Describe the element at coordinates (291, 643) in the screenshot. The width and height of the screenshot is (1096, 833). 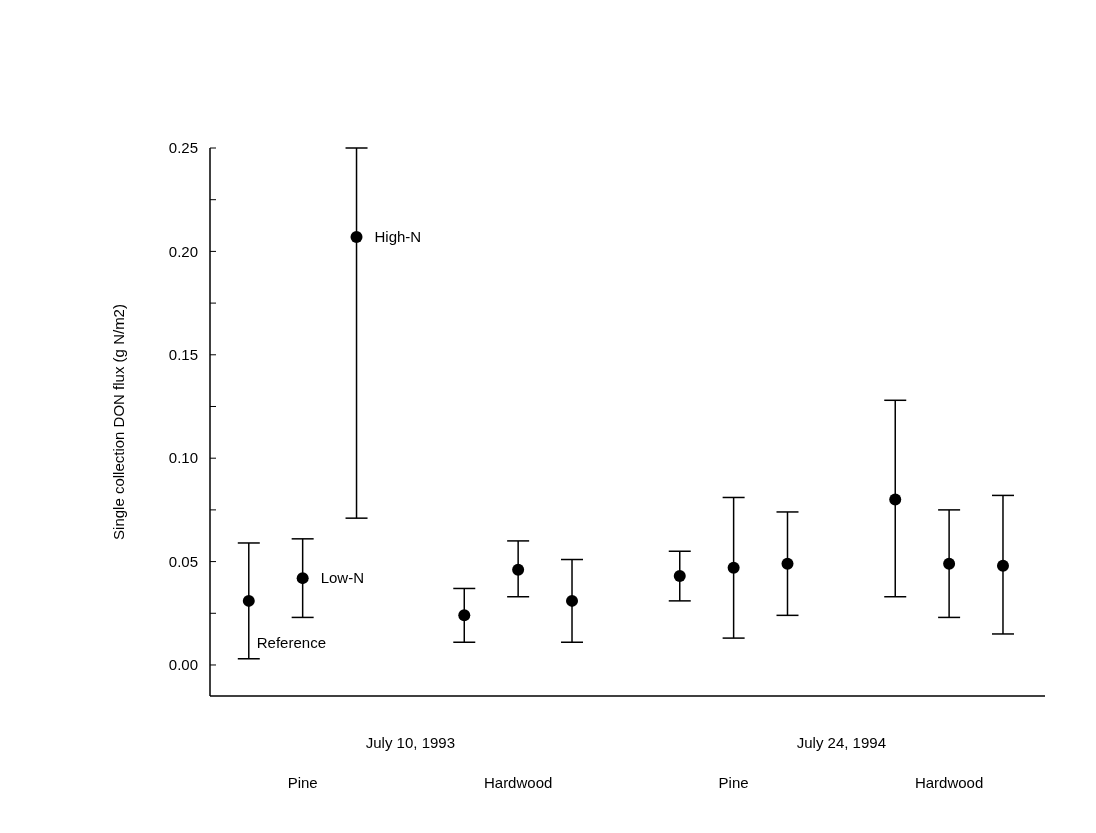
I see `annotation: Reference` at that location.